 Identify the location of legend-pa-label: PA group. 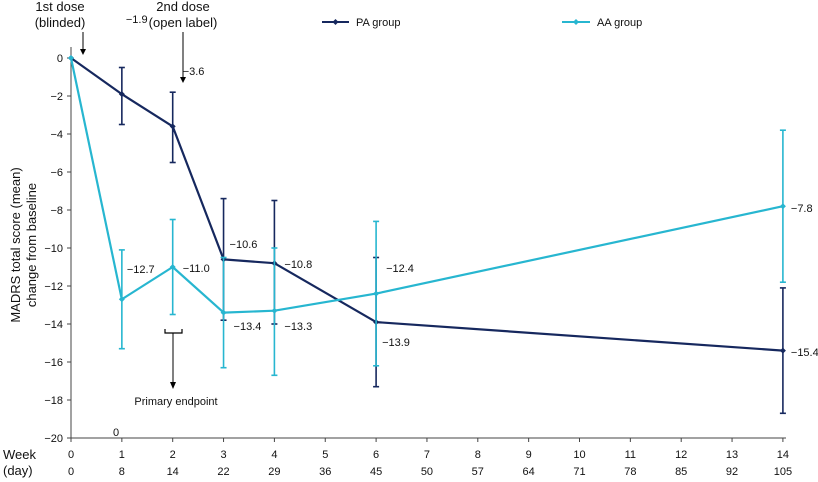
(378, 23).